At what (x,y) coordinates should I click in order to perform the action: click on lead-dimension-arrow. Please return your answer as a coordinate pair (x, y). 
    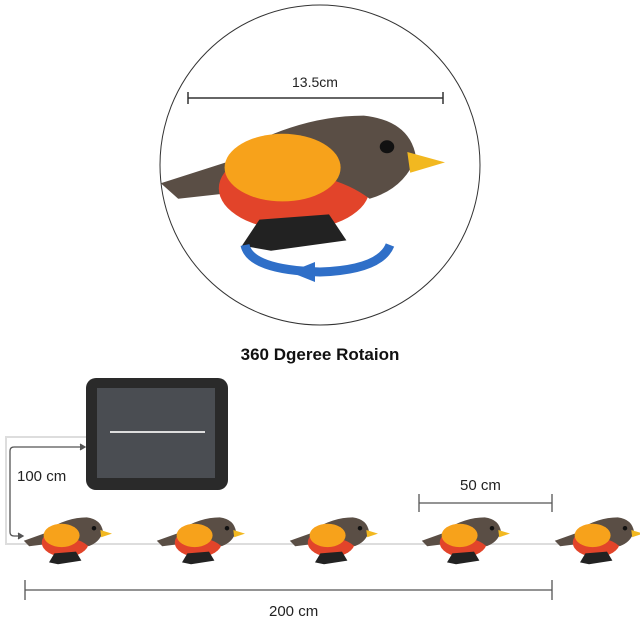
    Looking at the image, I should click on (48, 491).